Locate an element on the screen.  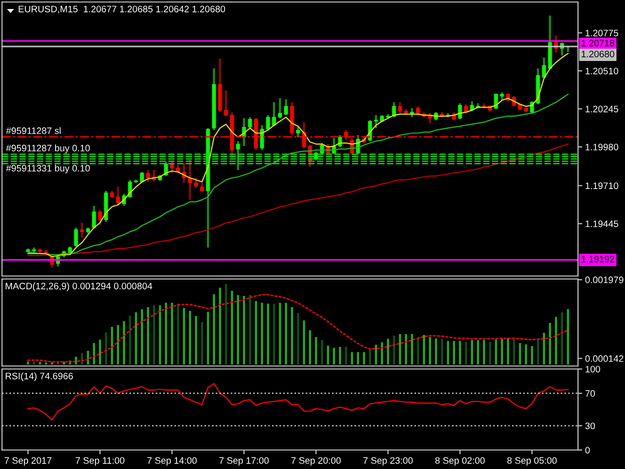
y-tick-label: 100 is located at coordinates (593, 369).